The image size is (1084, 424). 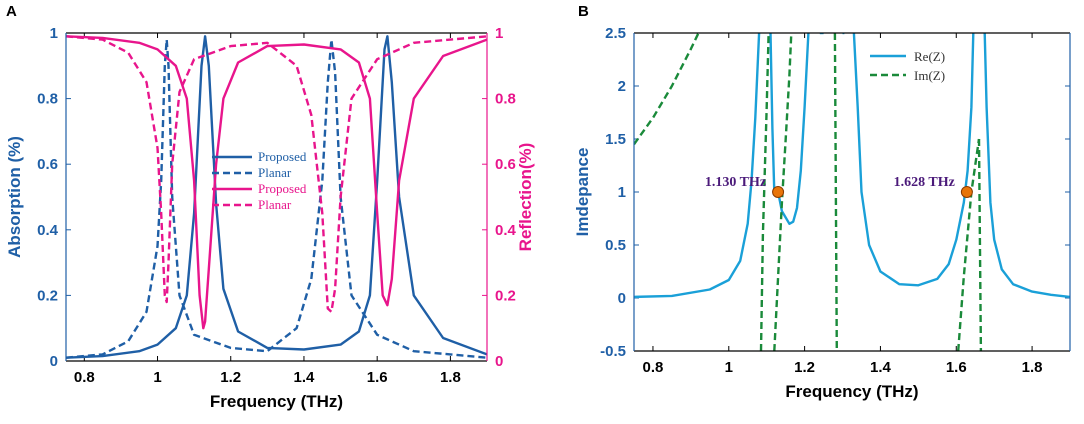 What do you see at coordinates (622, 86) in the screenshot?
I see `y-tick-label: 2` at bounding box center [622, 86].